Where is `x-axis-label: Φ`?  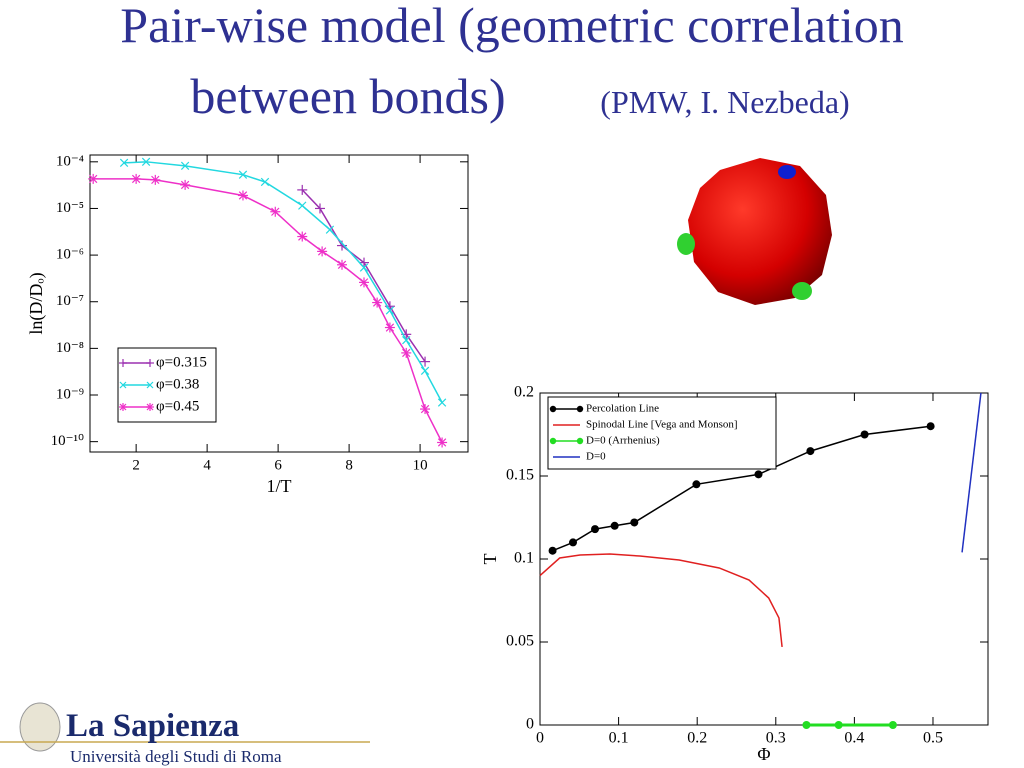
x-axis-label: Φ is located at coordinates (763, 754).